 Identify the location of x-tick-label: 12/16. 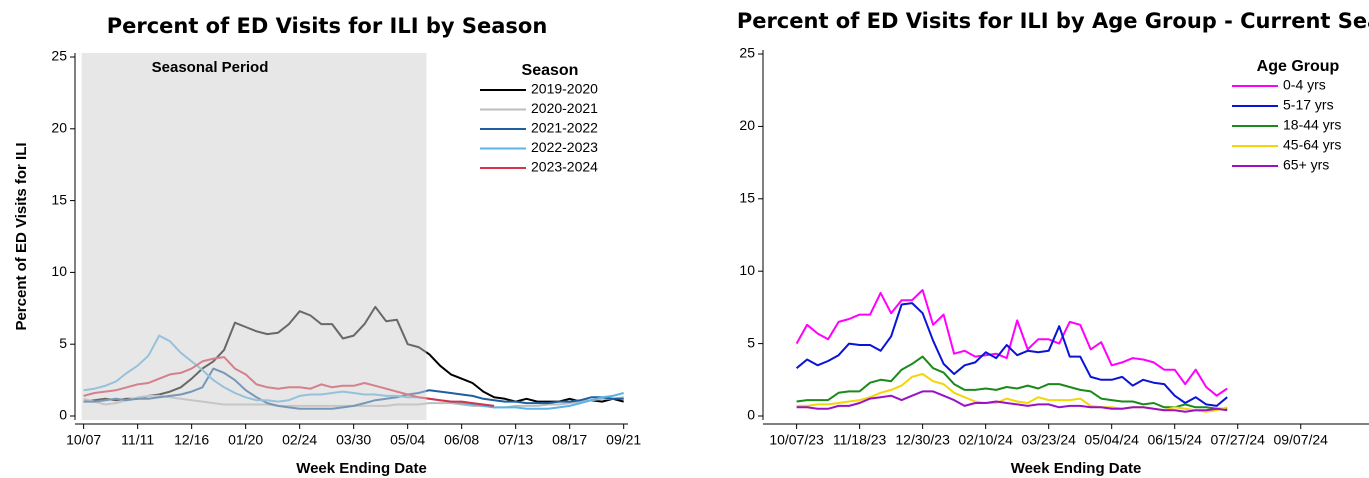
(191, 440).